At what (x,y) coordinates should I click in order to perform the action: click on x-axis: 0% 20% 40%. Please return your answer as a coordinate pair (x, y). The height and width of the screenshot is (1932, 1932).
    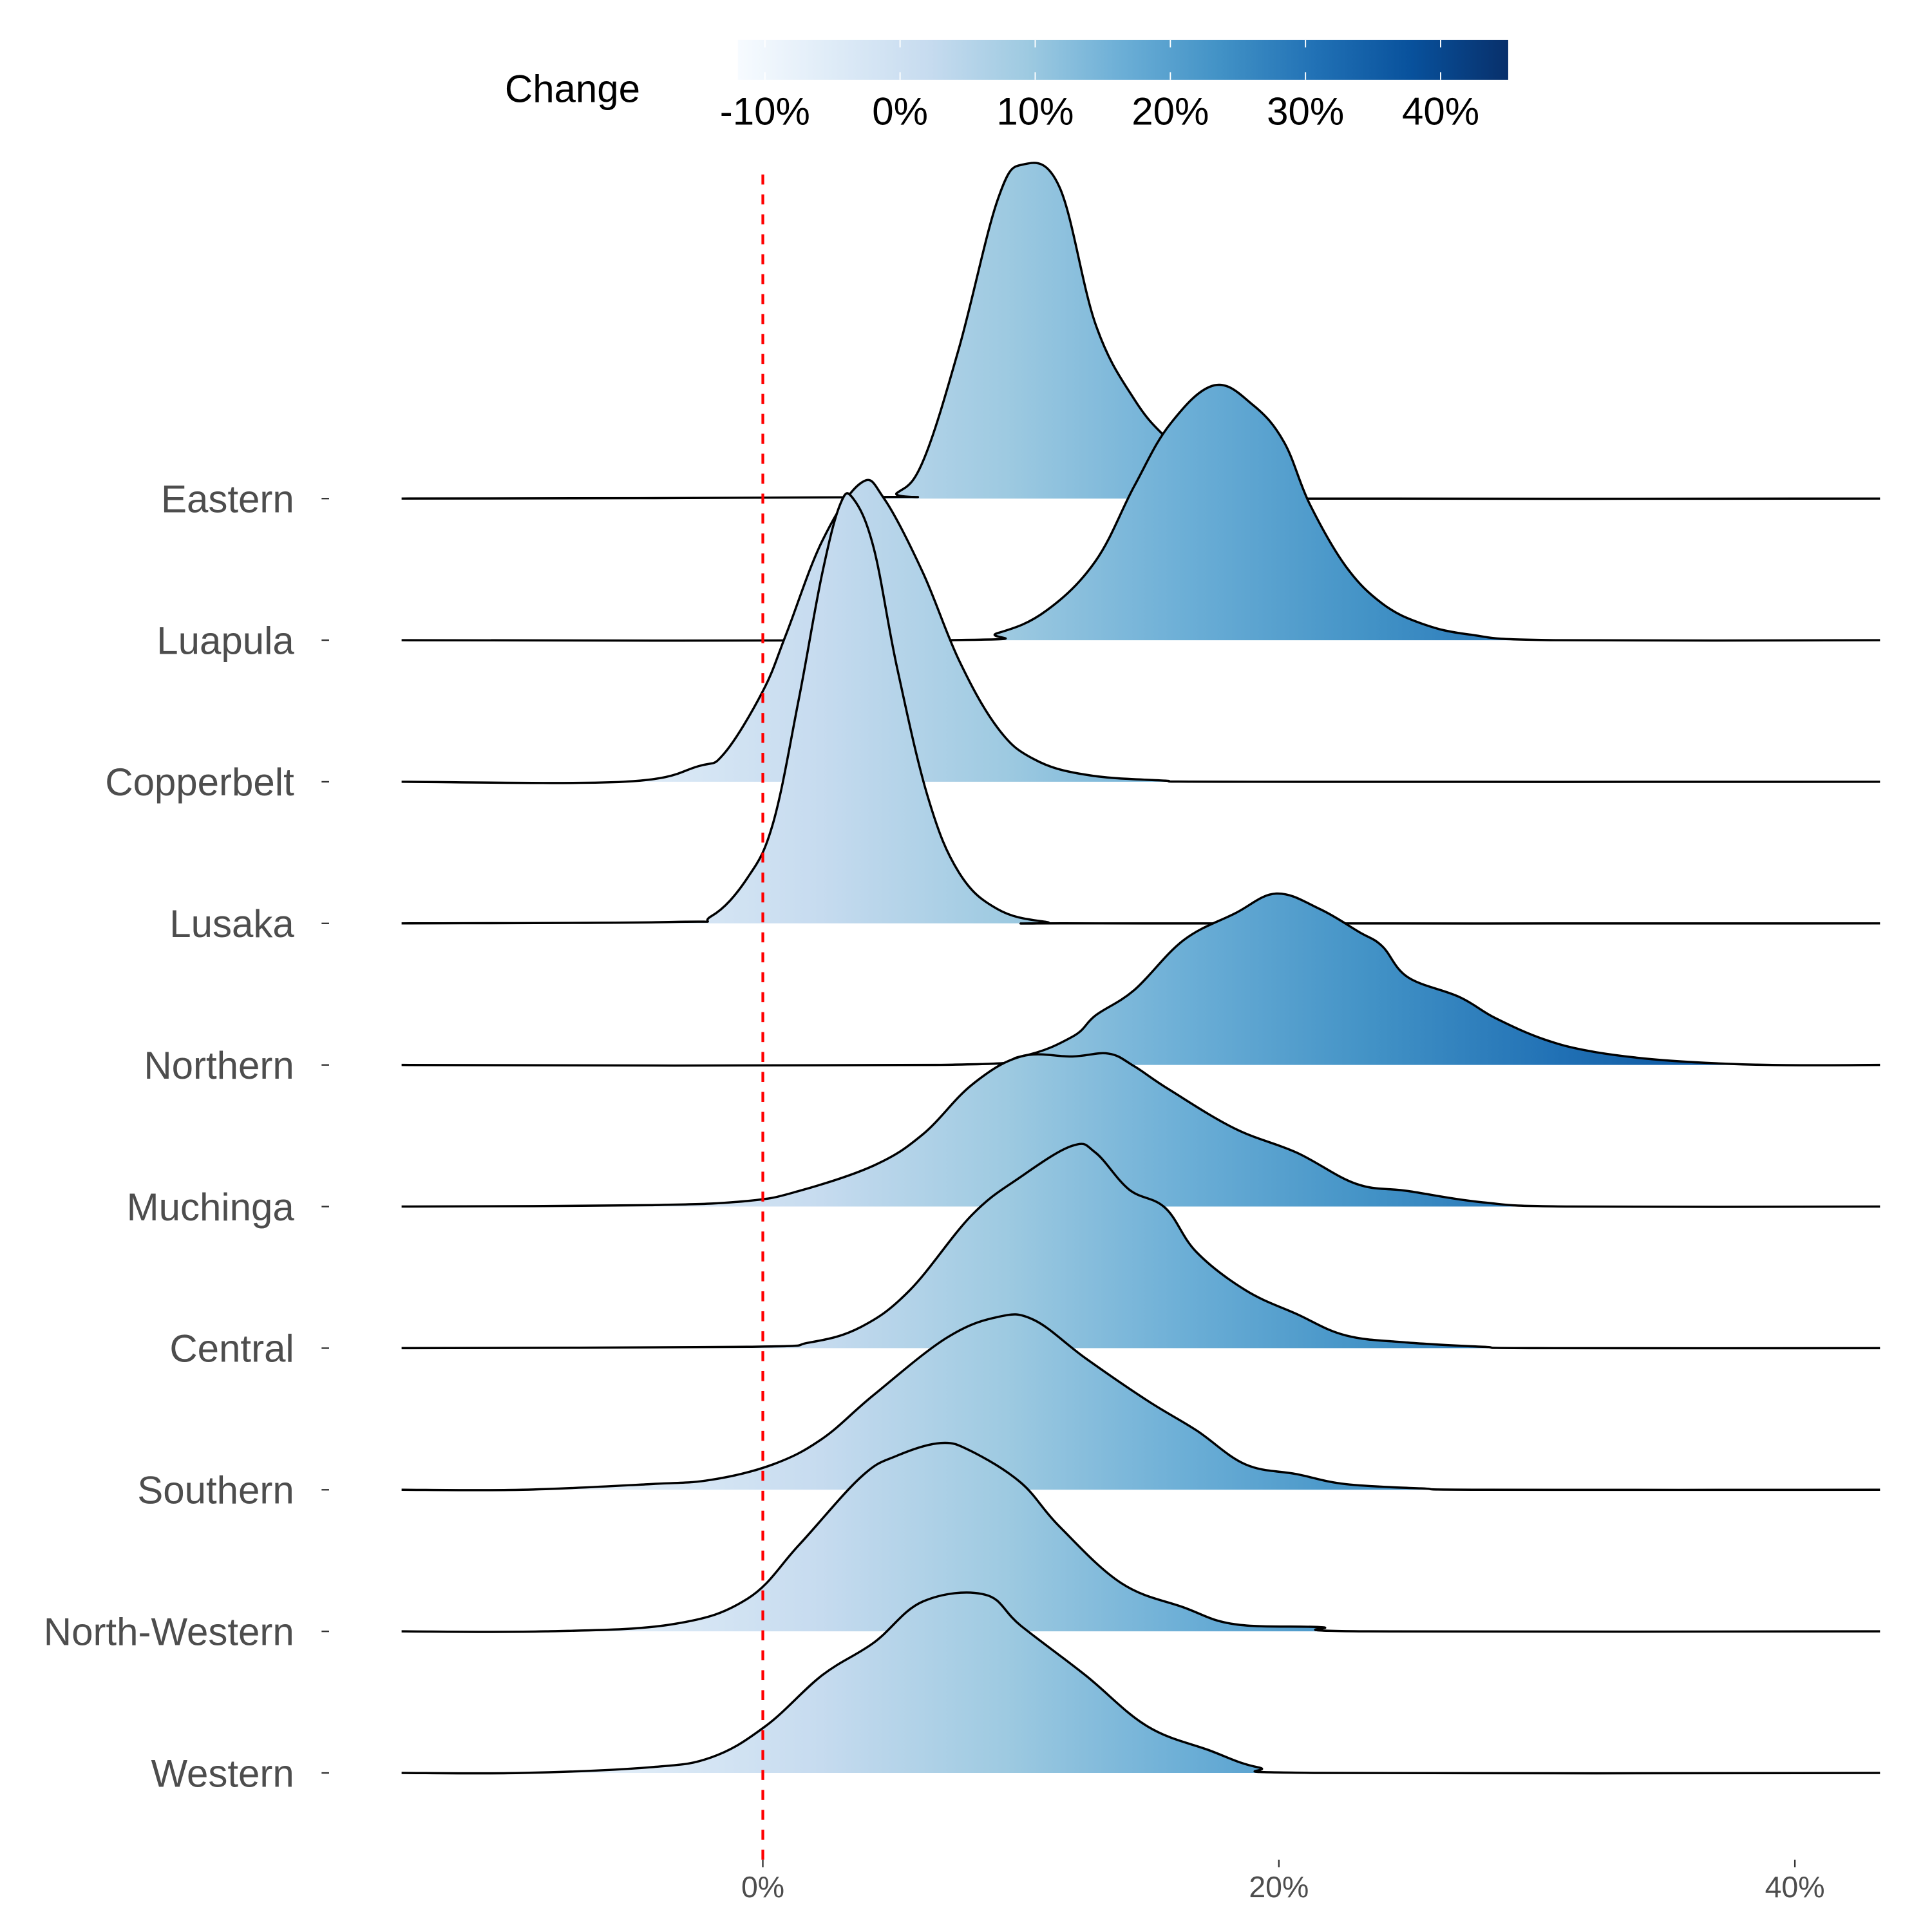
    Looking at the image, I should click on (1283, 1882).